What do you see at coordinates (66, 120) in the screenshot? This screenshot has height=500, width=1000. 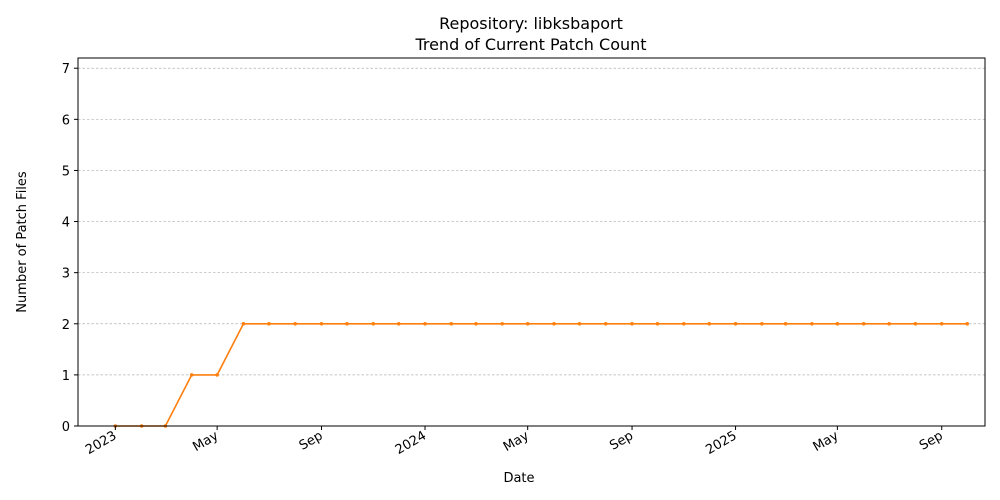 I see `y-tick-label: 6` at bounding box center [66, 120].